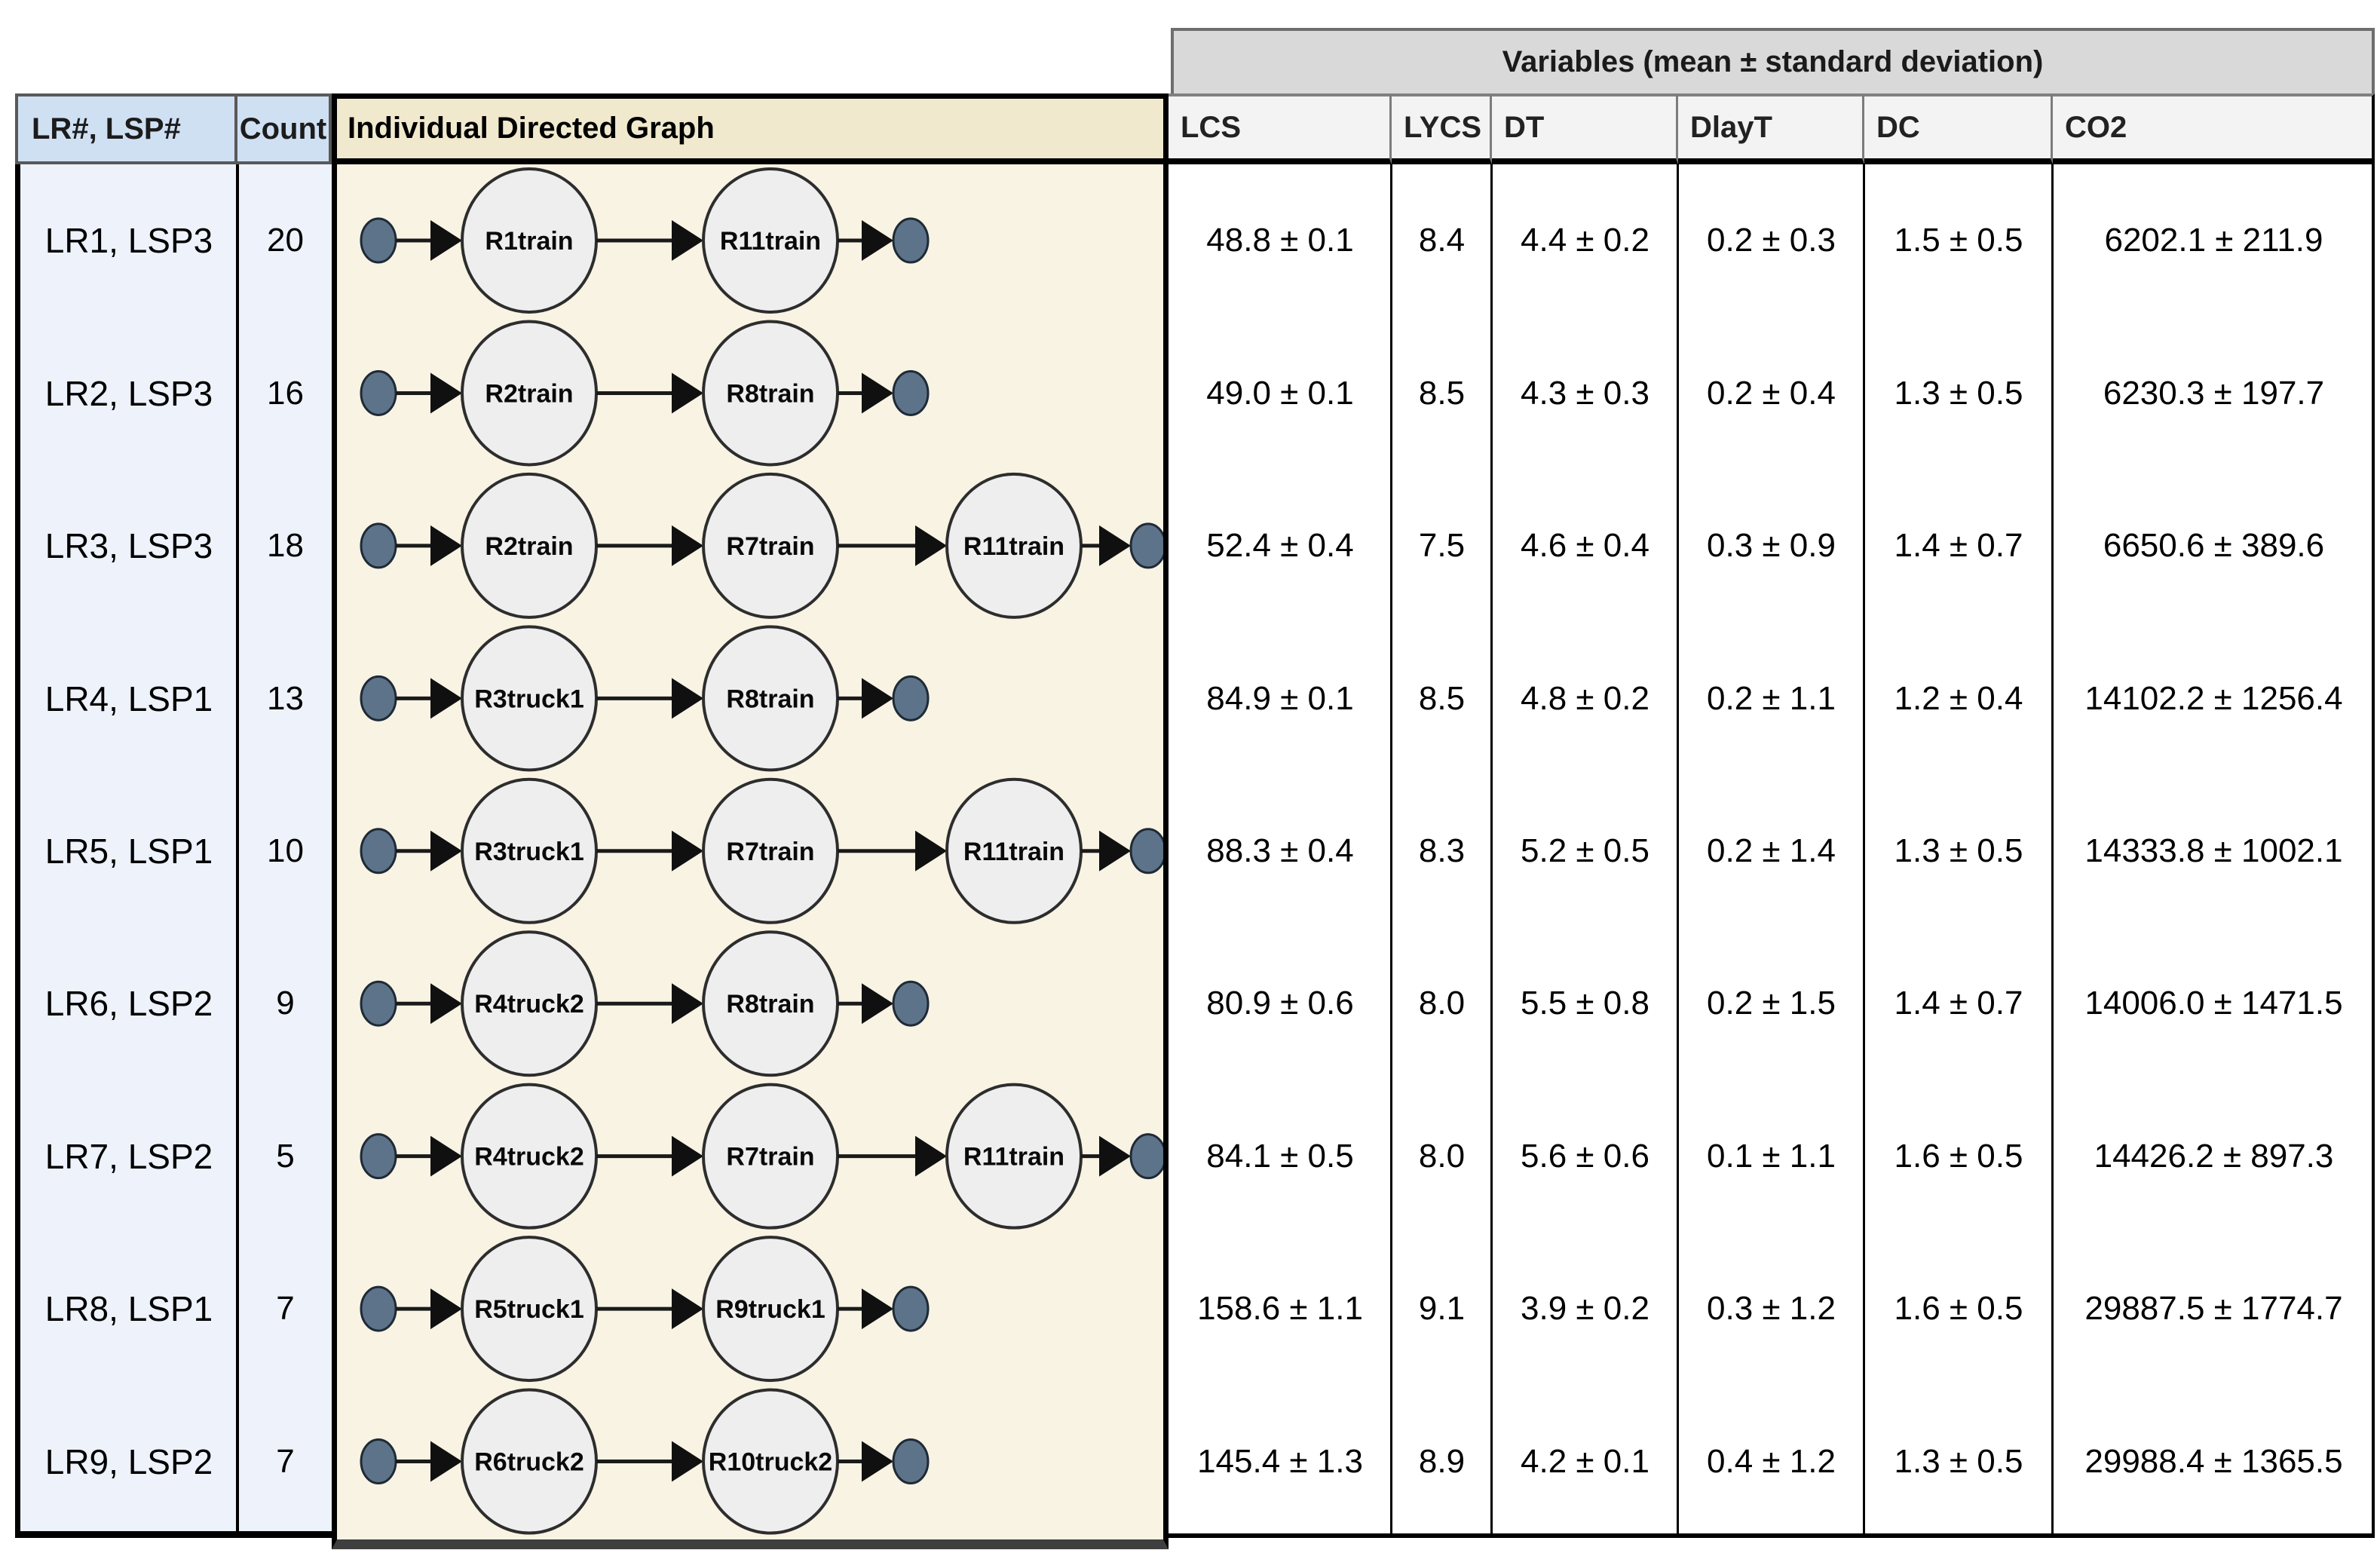  What do you see at coordinates (1280, 1461) in the screenshot?
I see `value-cell-lcs: 145.4 ± 1.3` at bounding box center [1280, 1461].